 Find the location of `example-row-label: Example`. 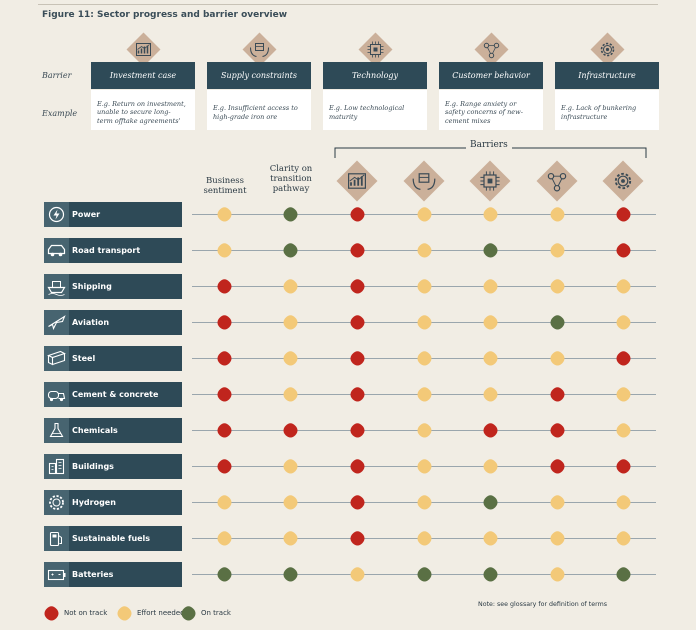

example-row-label: Example is located at coordinates (60, 113).